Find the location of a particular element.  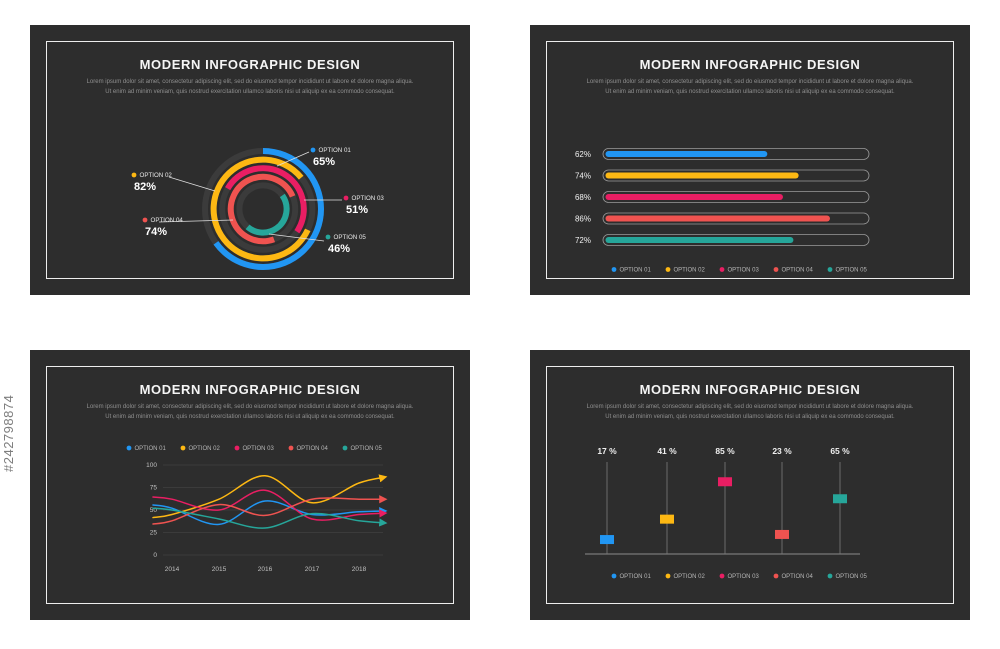

chart-text: 65% is located at coordinates (324, 162).